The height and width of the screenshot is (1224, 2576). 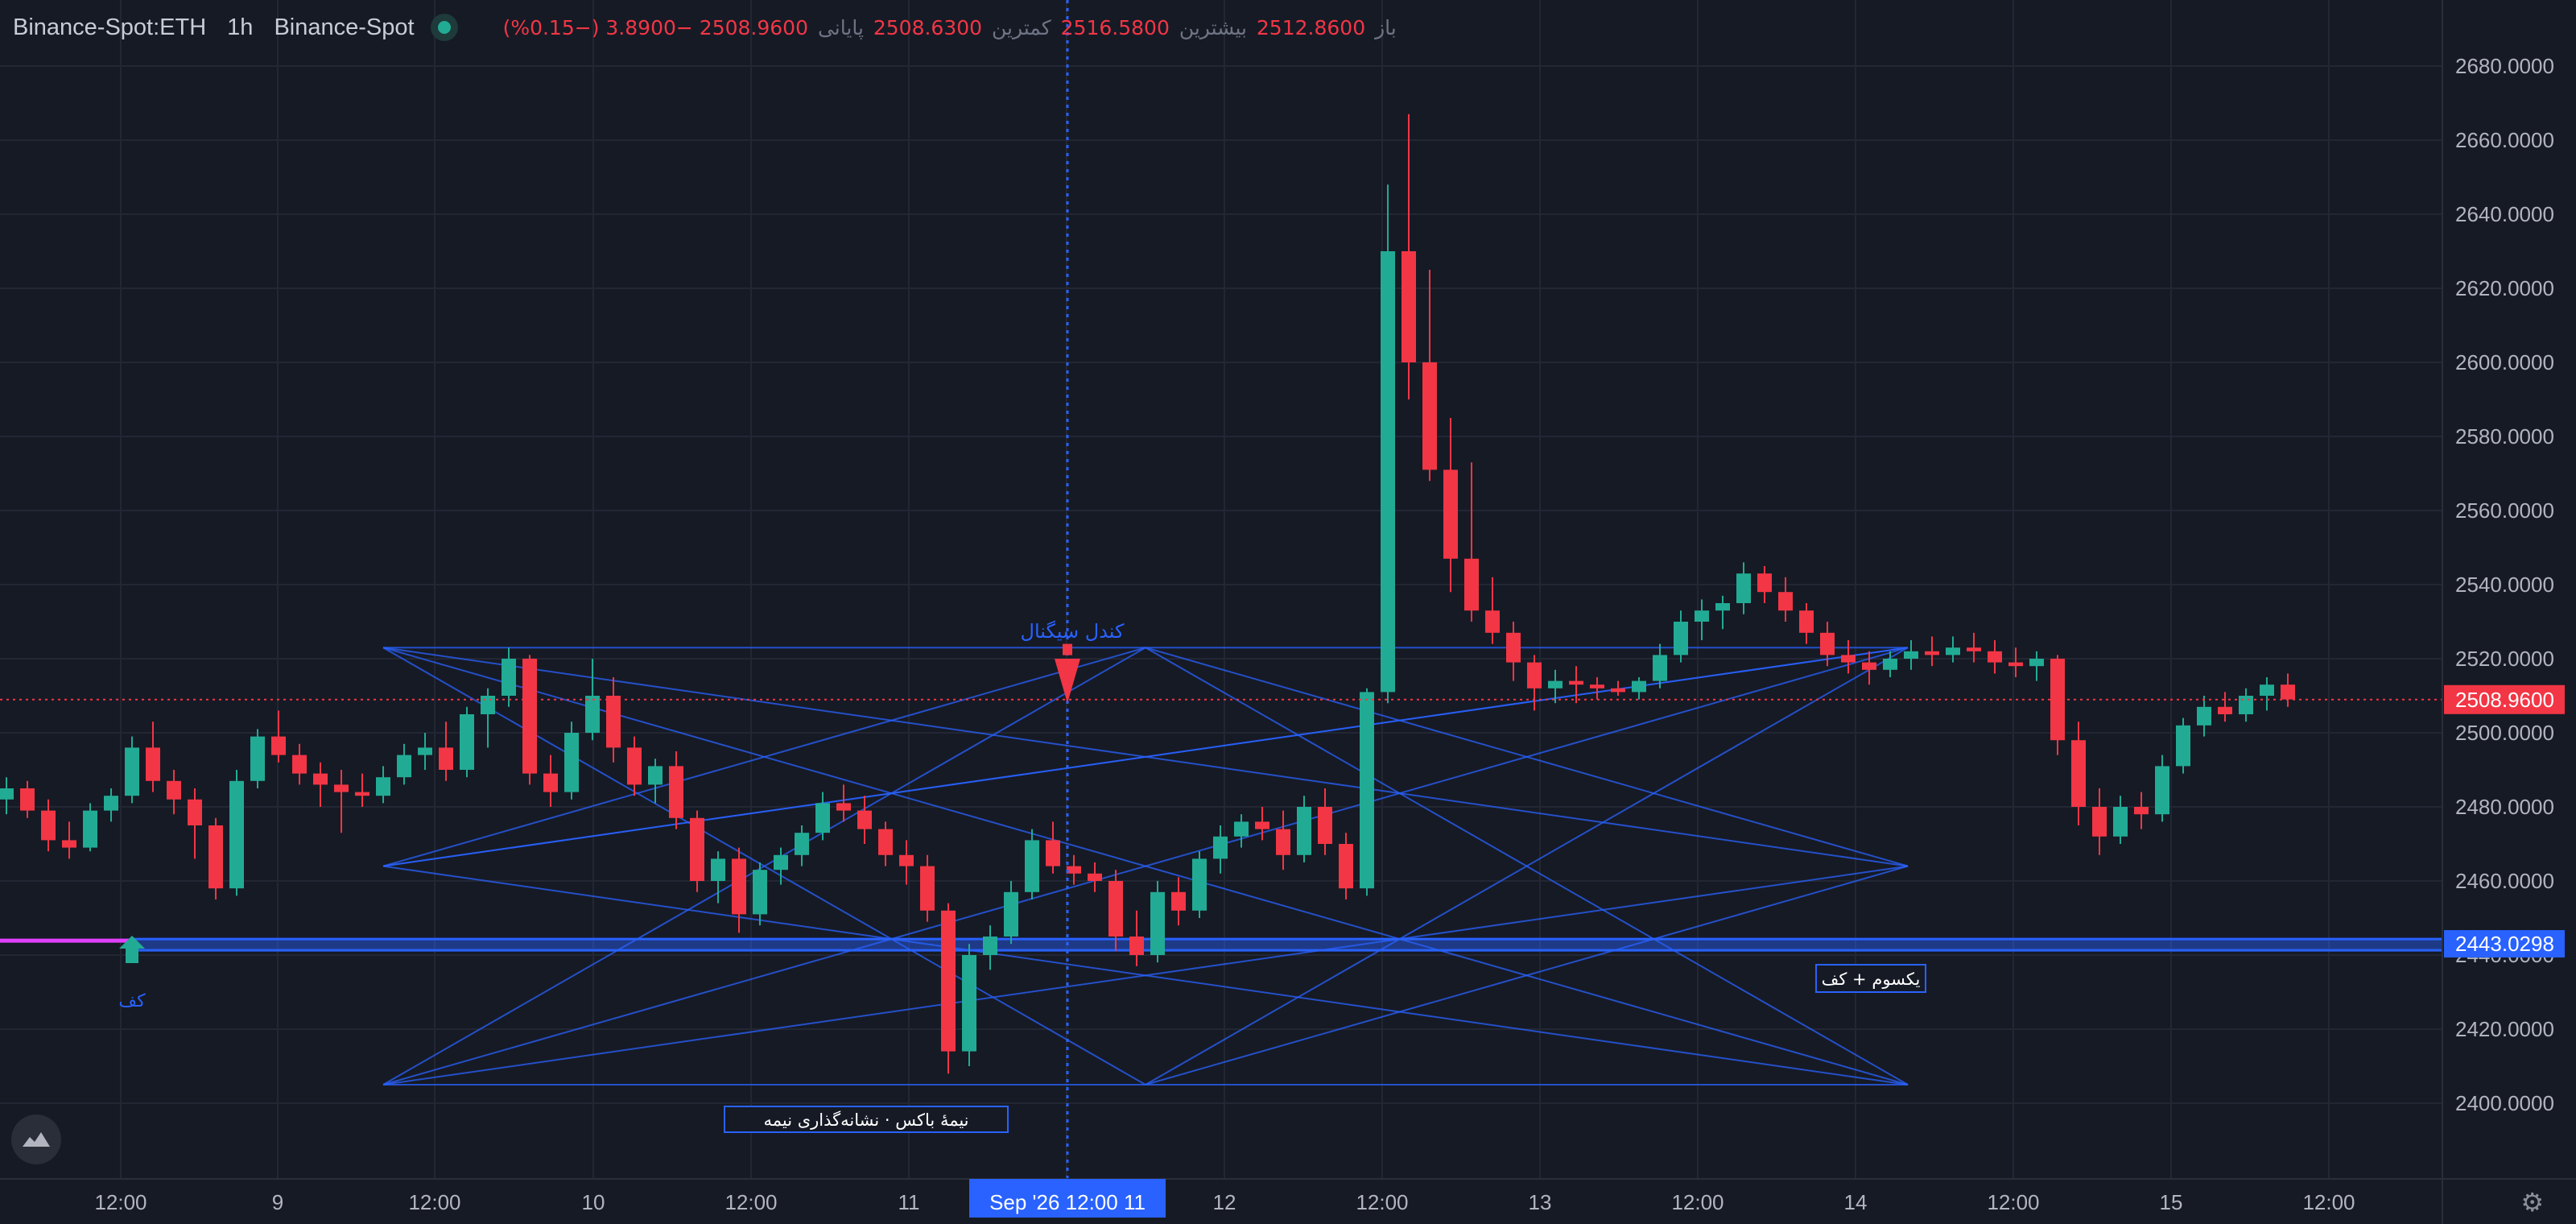 I want to click on price-tick-label: 2500.0000, so click(x=2504, y=733).